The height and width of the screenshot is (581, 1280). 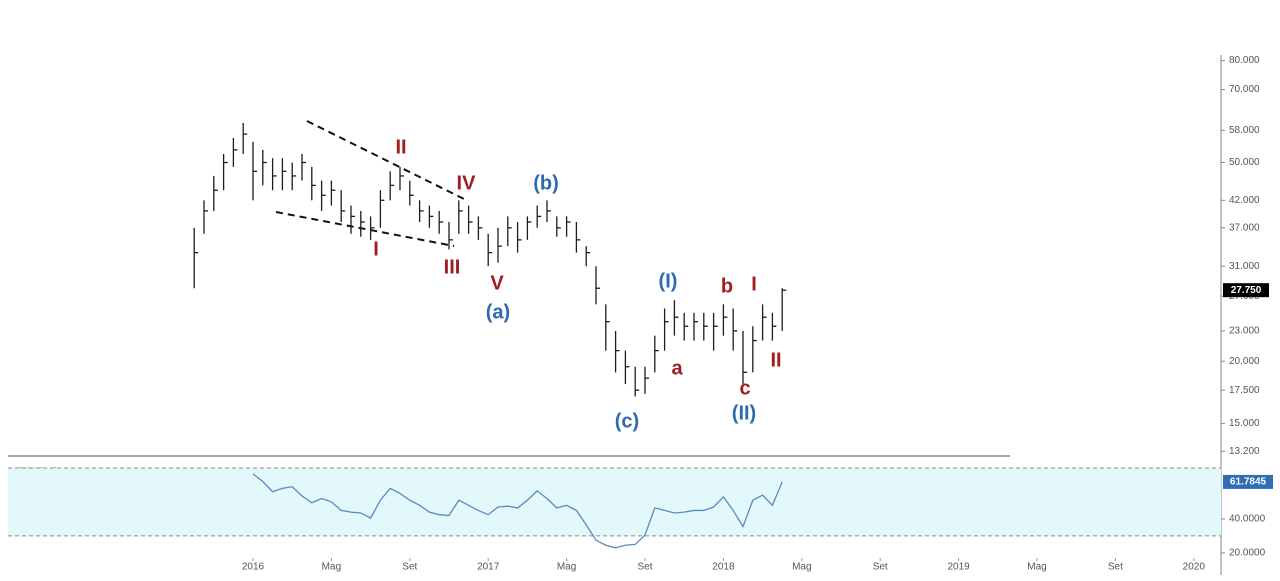 I want to click on y-tick-label: 31.000, so click(x=1244, y=266).